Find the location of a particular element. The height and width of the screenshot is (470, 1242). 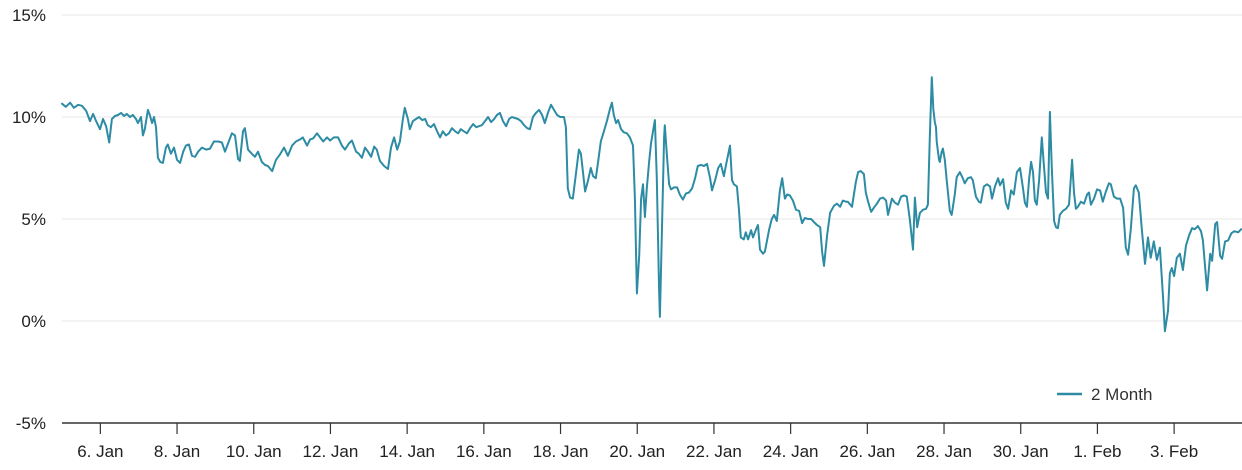

legend: 2 Month is located at coordinates (1104, 394).